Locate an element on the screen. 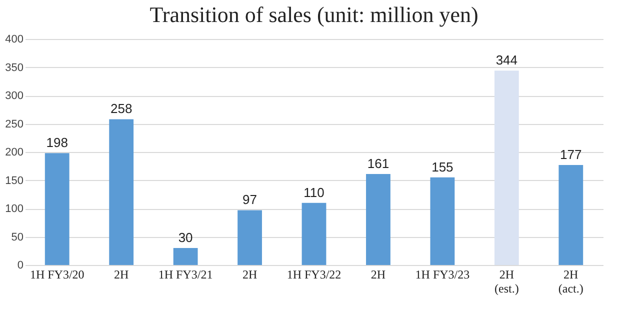  data-label: 344 is located at coordinates (507, 60).